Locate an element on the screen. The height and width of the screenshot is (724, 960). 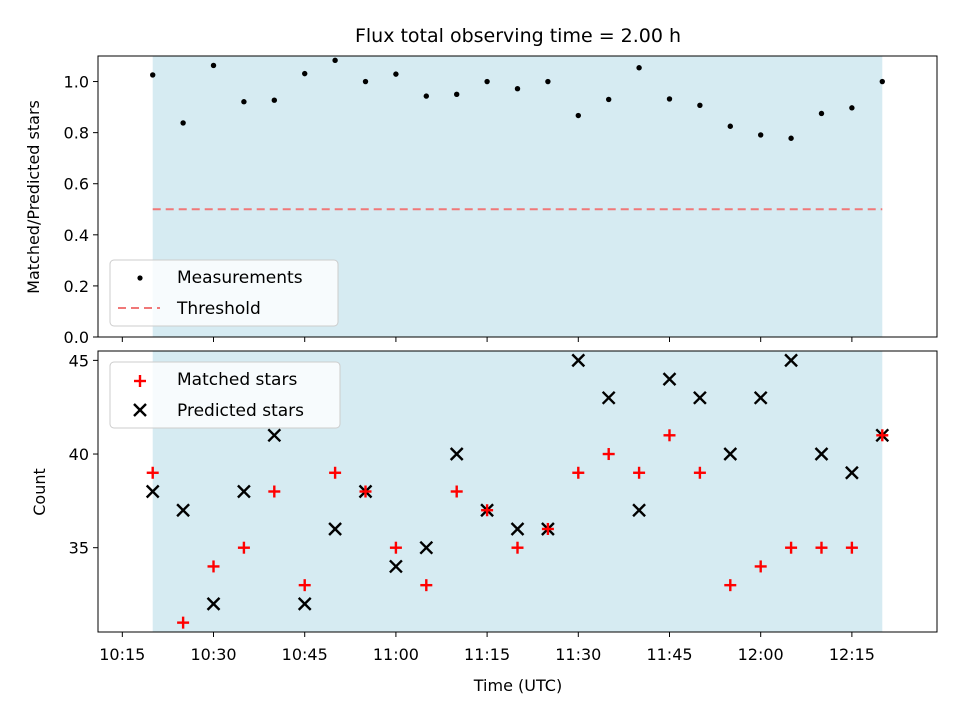
x-tick-label: 11:45 is located at coordinates (669, 654).